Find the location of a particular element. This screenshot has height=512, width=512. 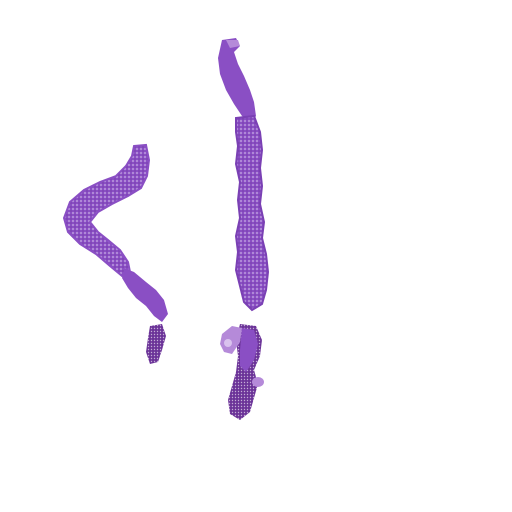

right-strip-pale-fragment is located at coordinates (231, 340).